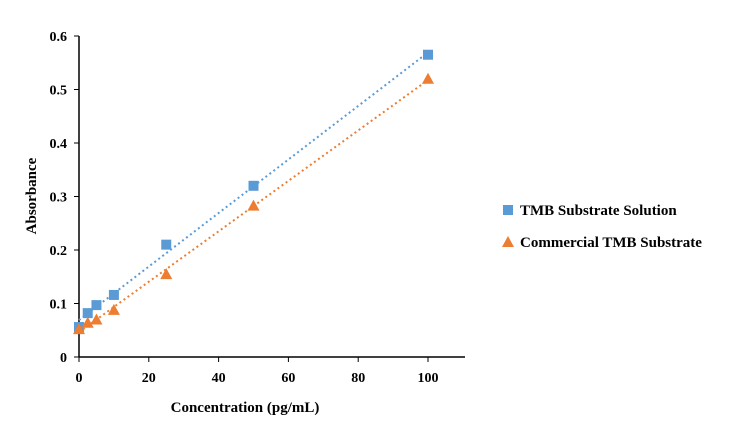 This screenshot has height=441, width=749. Describe the element at coordinates (32, 195) in the screenshot. I see `y-axis-label: Absorbance` at that location.